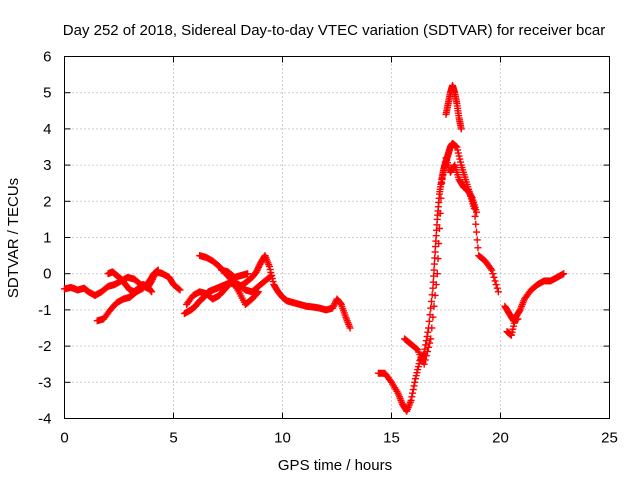 Image resolution: width=640 pixels, height=480 pixels. Describe the element at coordinates (500, 438) in the screenshot. I see `x-tick-label: 20` at that location.